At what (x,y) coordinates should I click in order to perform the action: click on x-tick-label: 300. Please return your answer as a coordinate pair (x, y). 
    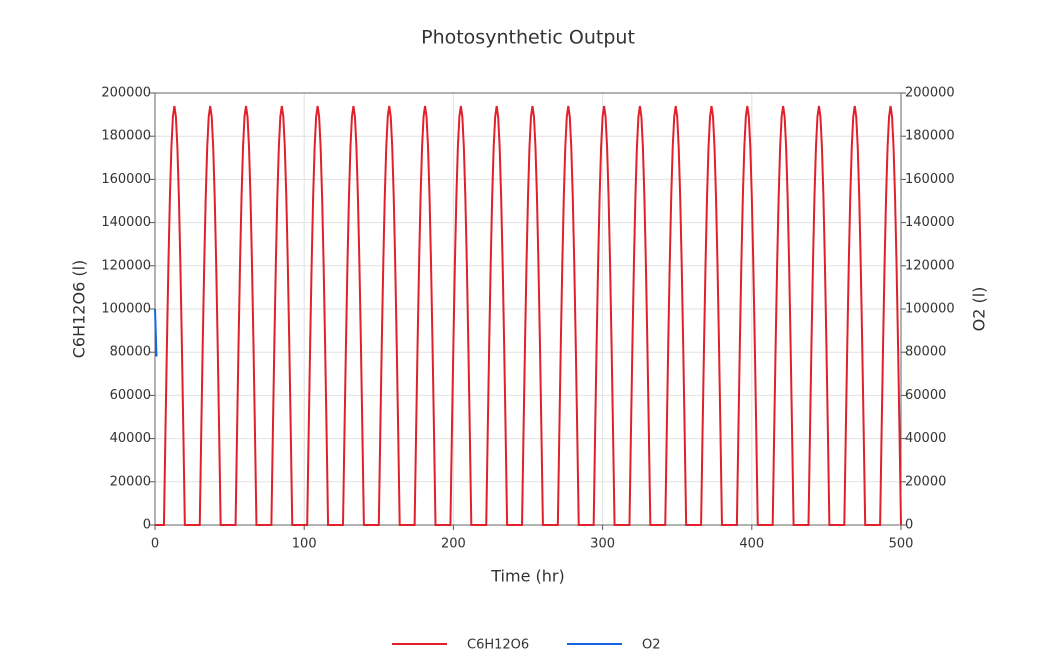
    Looking at the image, I should click on (602, 544).